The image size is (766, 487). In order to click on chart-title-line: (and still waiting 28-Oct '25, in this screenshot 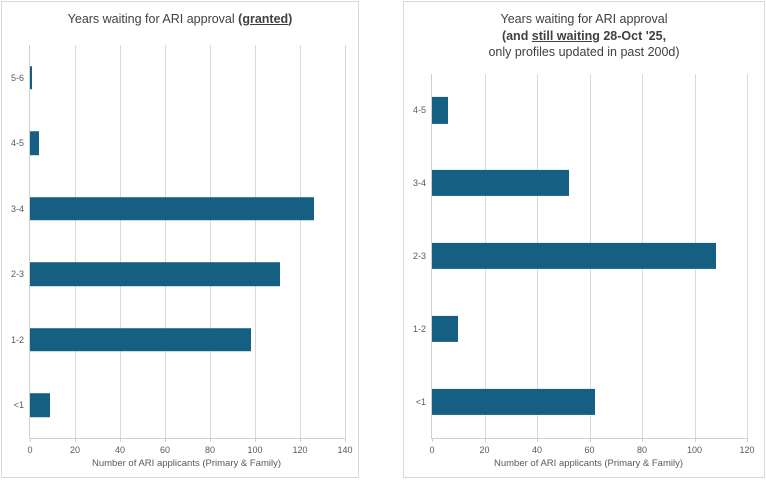, I will do `click(584, 36)`.